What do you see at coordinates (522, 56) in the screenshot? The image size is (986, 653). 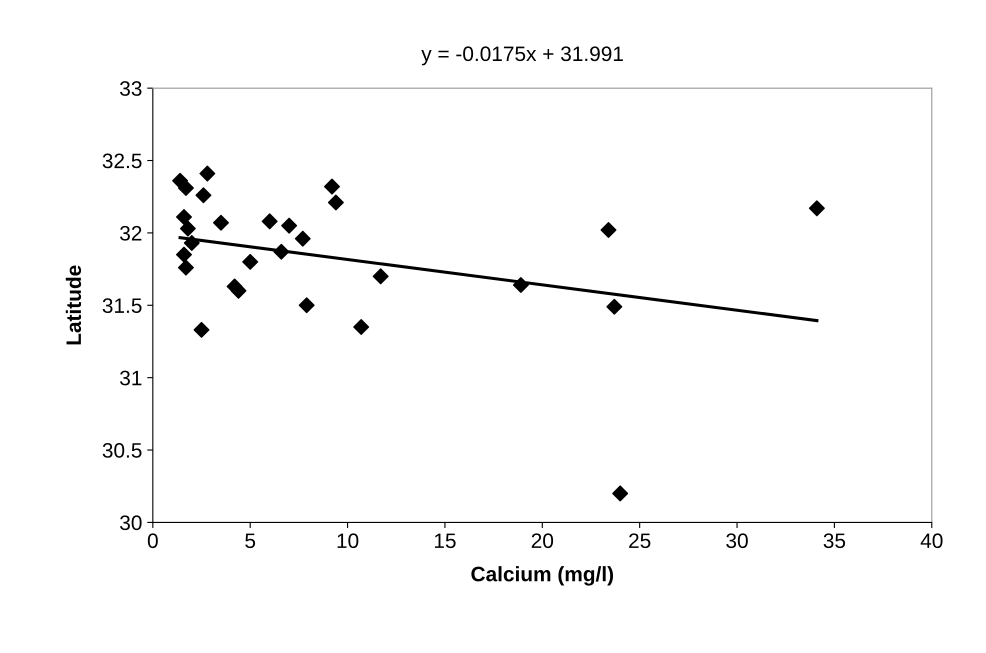 I see `text: y = -0.0175x + 31.991` at bounding box center [522, 56].